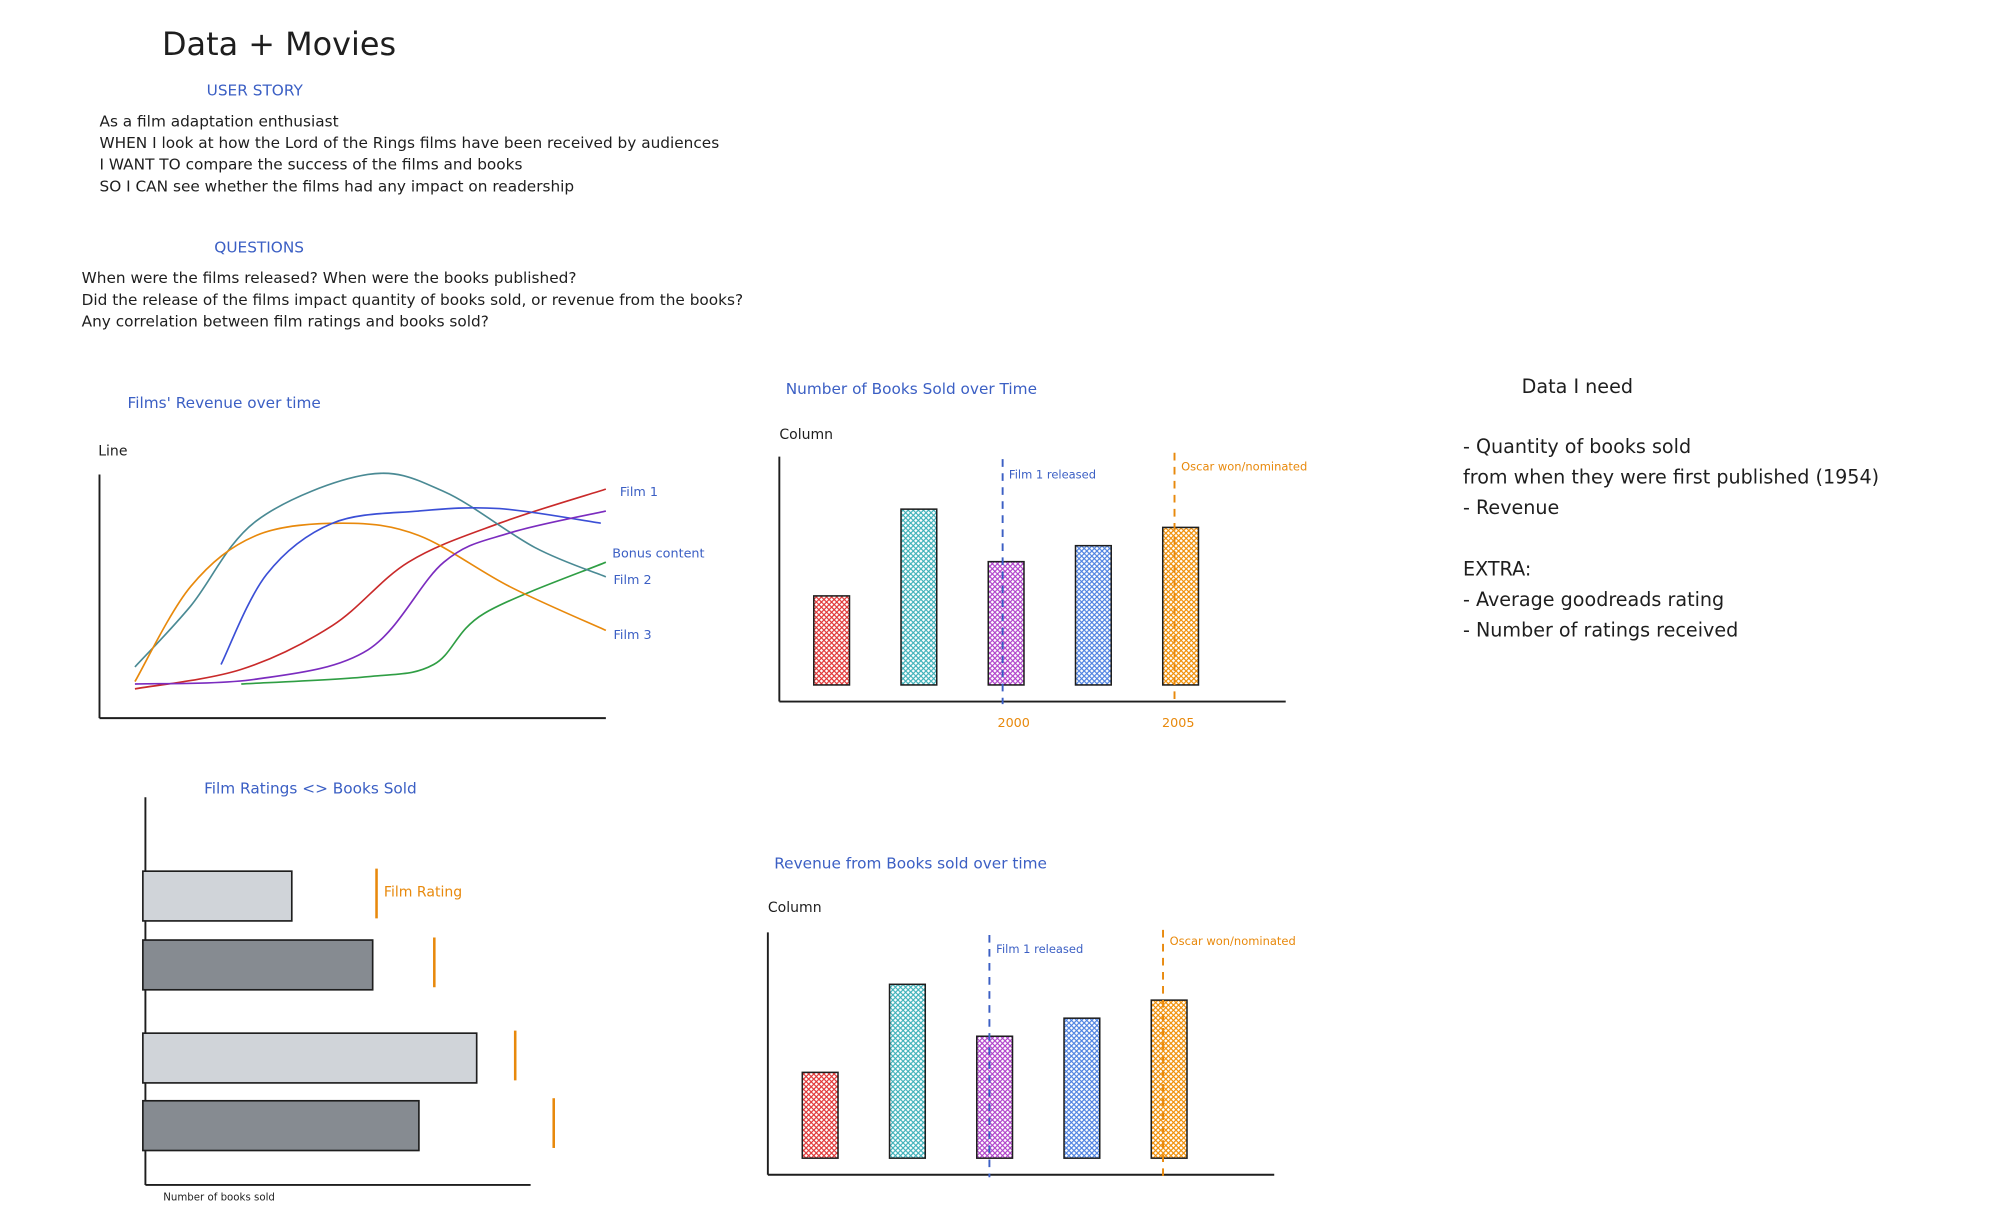 The width and height of the screenshot is (2000, 1225). I want to click on chart-title: Number of Books Sold over Time, so click(911, 389).